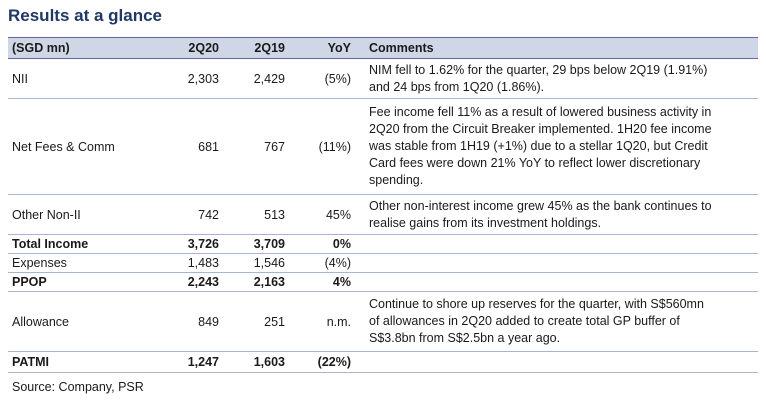 The image size is (766, 409). Describe the element at coordinates (78, 387) in the screenshot. I see `source-note: Source: Company, PSR` at that location.